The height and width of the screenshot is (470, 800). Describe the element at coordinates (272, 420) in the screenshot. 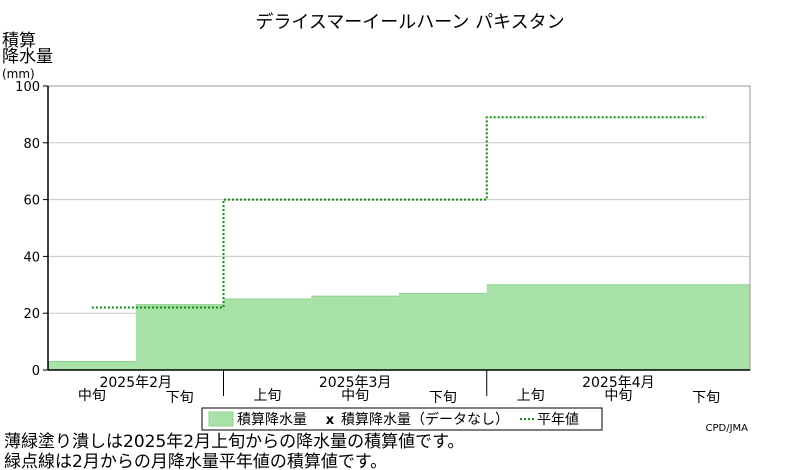

I see `legend-label-area: 積算降水量` at that location.